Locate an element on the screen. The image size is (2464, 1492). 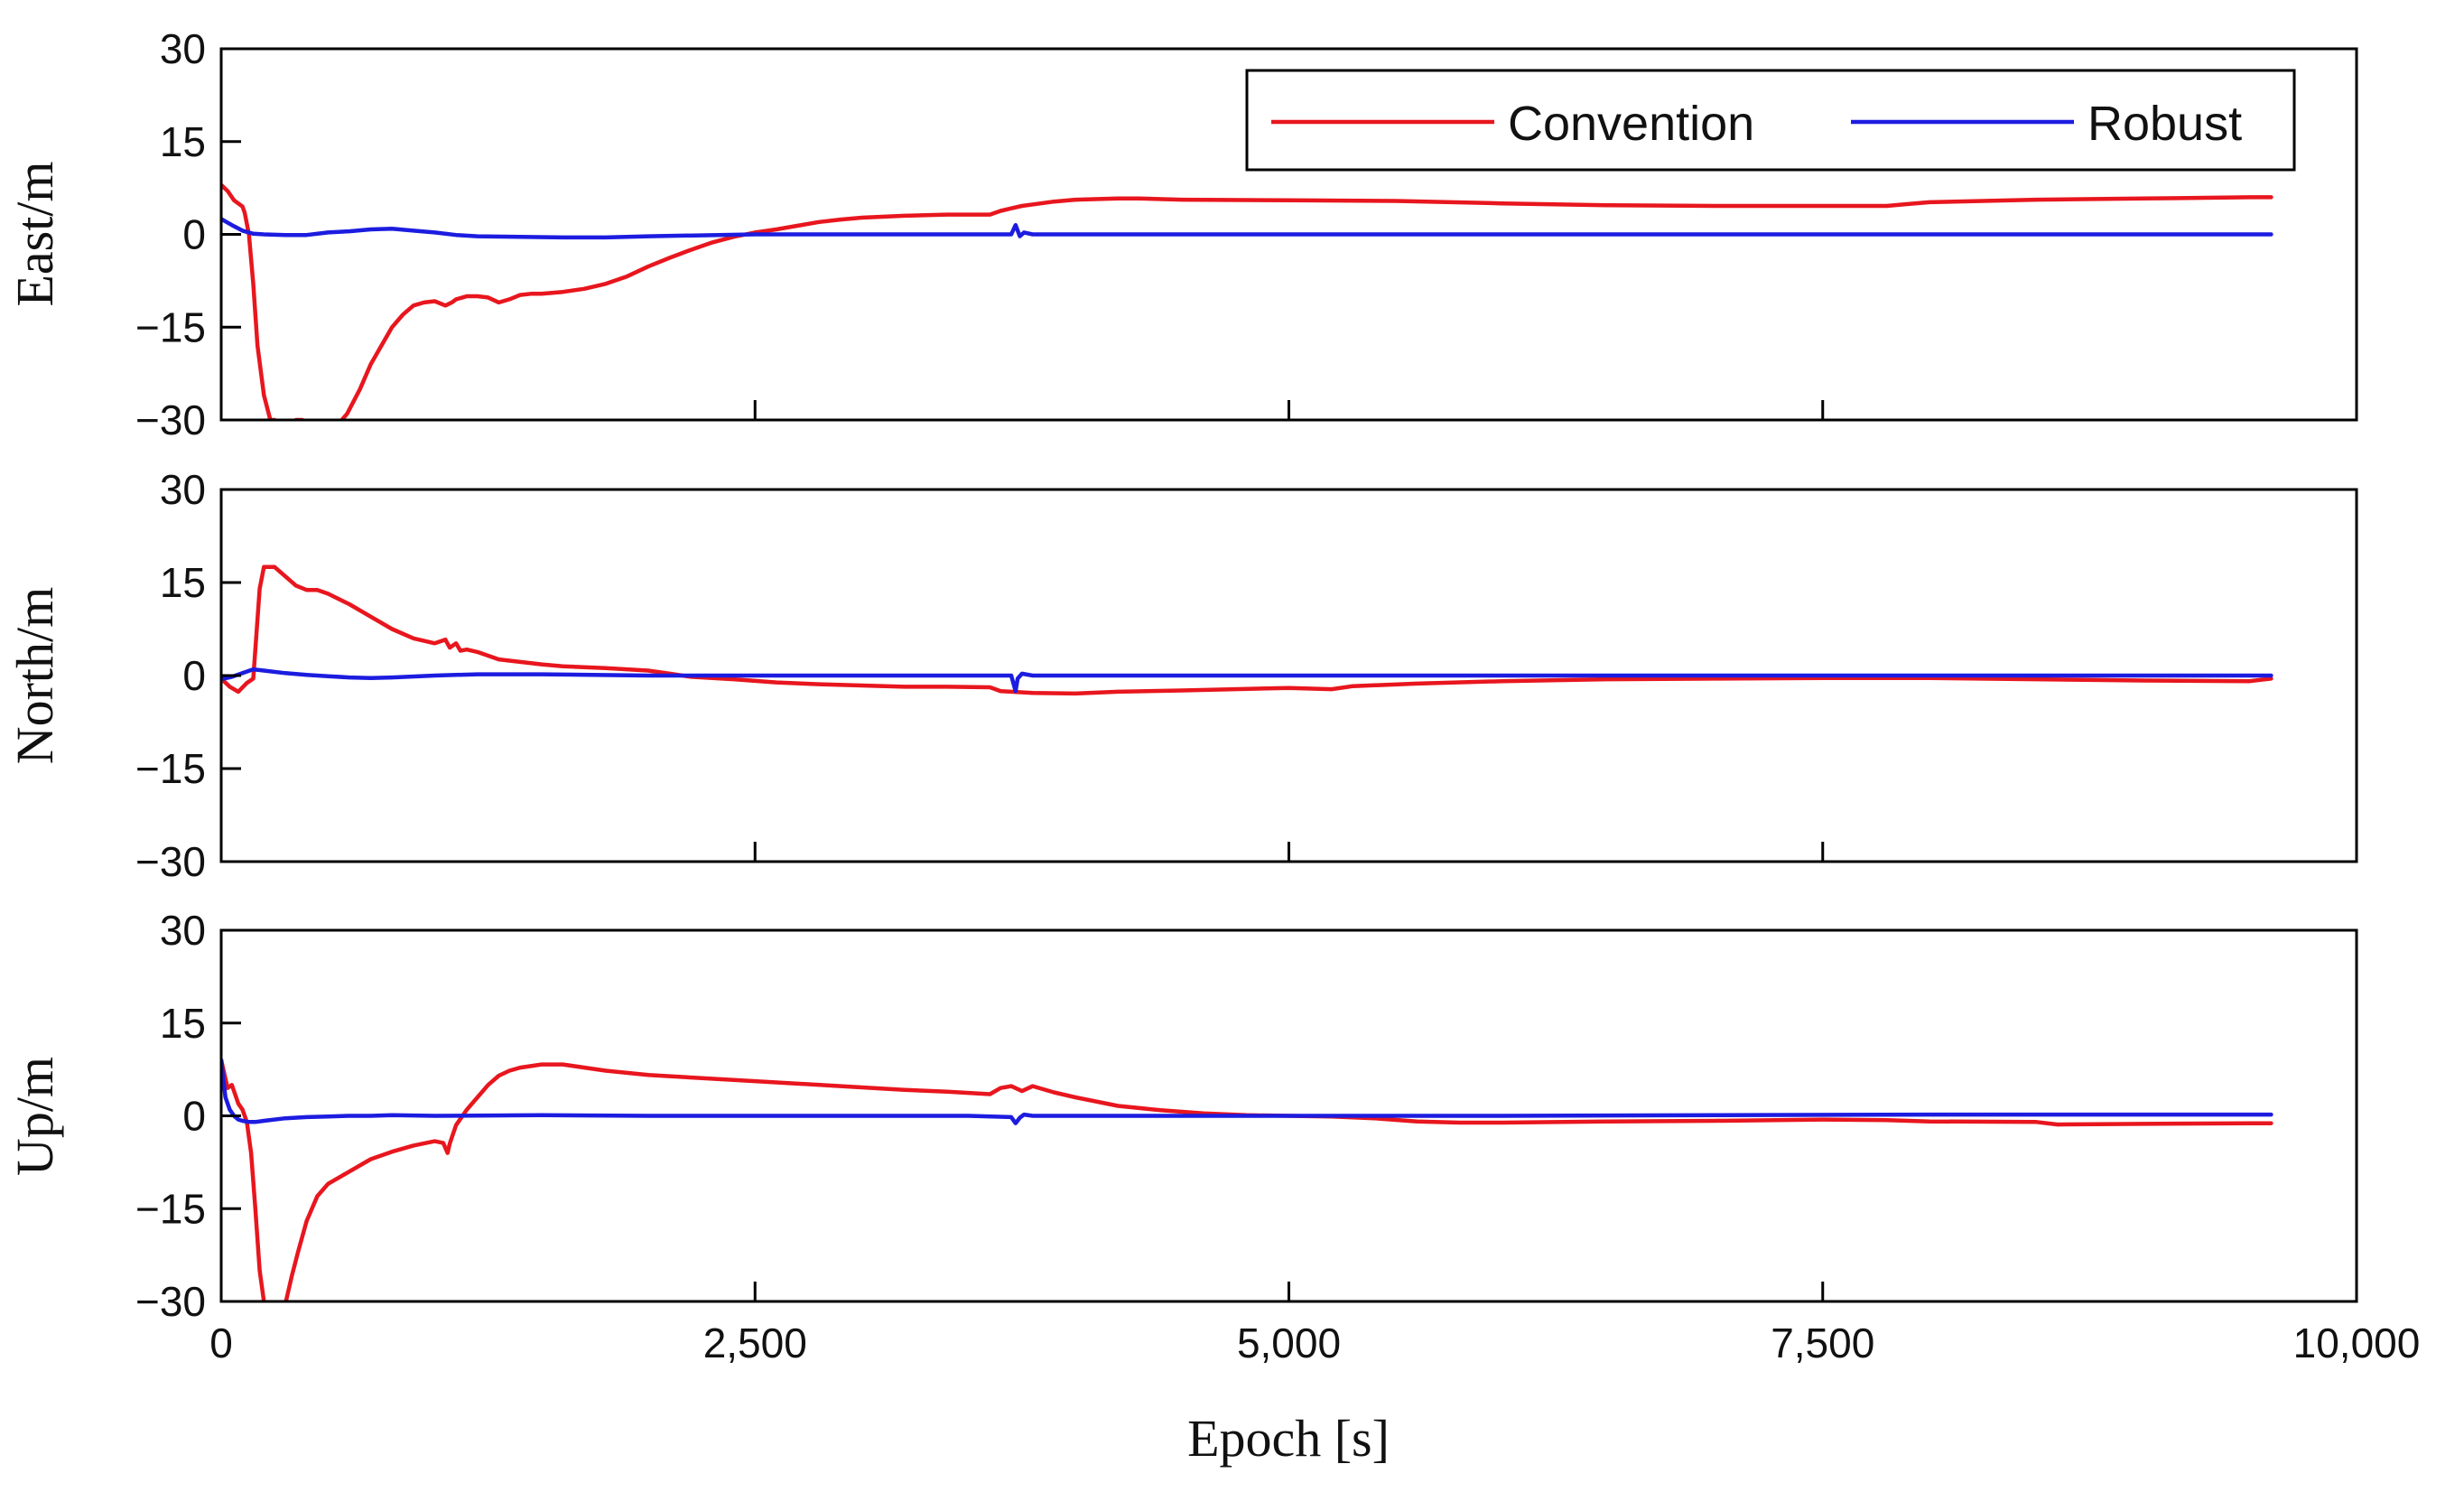
up-robust-series-line is located at coordinates (1247, 1091).